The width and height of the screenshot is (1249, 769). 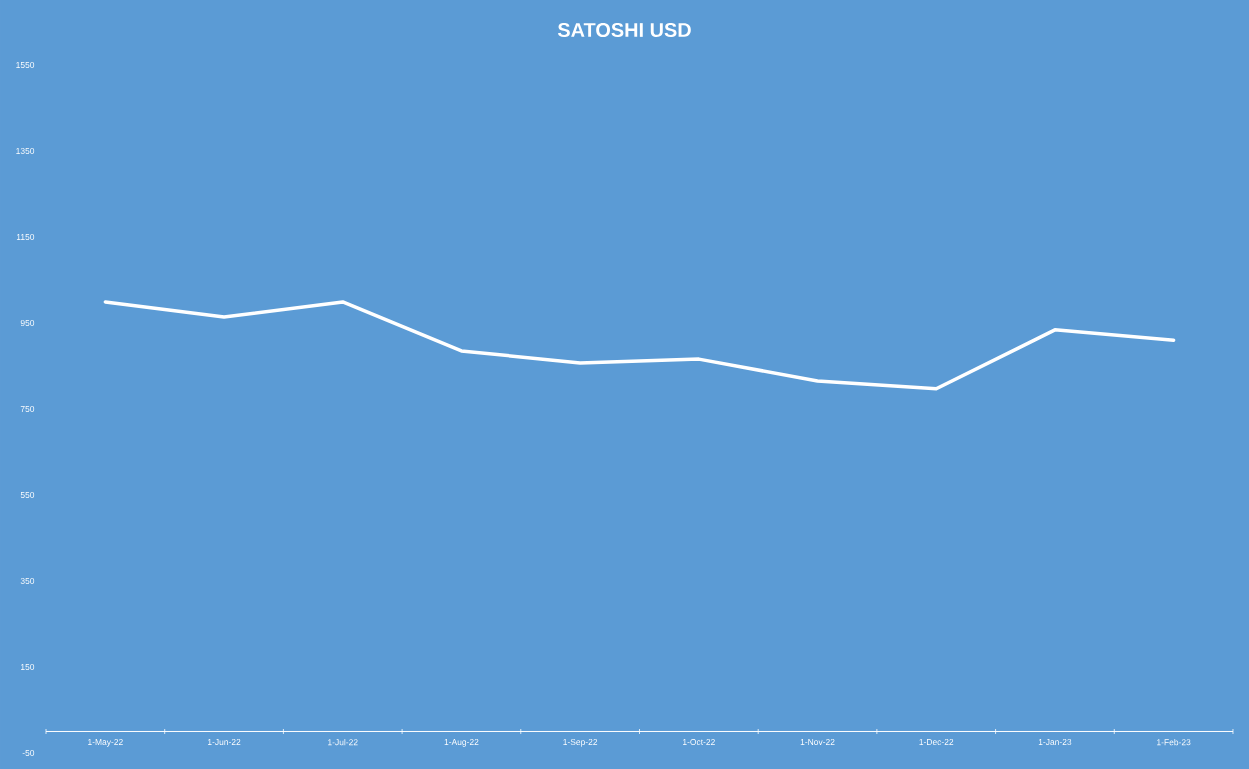 I want to click on y-tick-label: 750, so click(x=27, y=408).